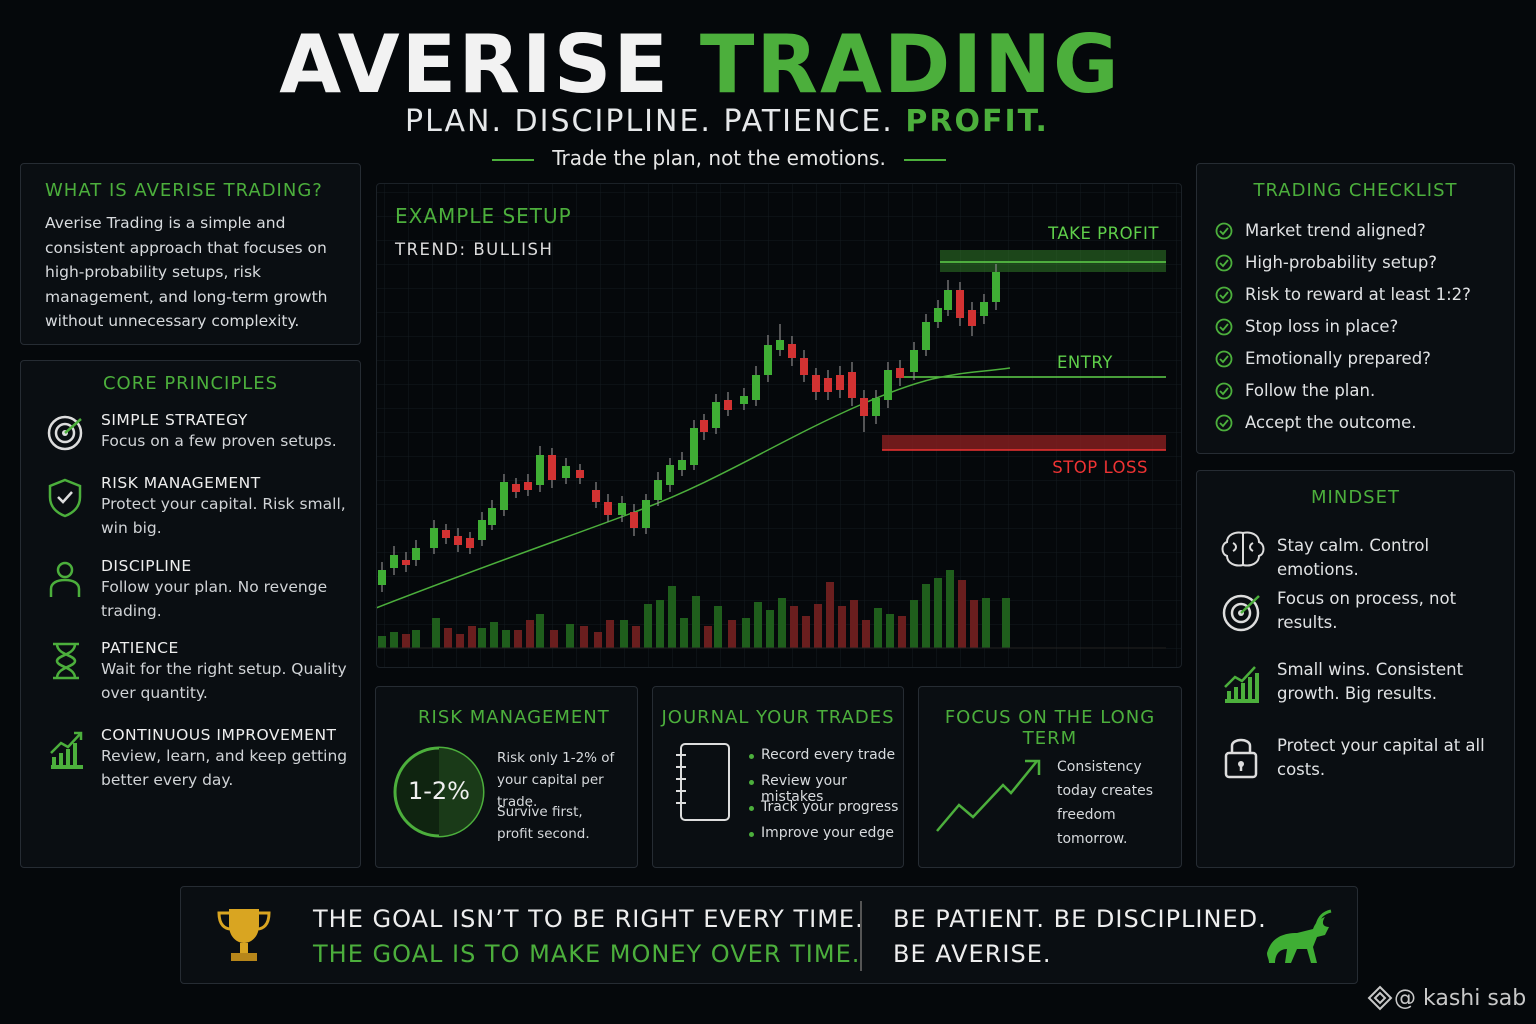 Image resolution: width=1536 pixels, height=1024 pixels. What do you see at coordinates (1460, 998) in the screenshot?
I see `watermark-text: @ kashi sab` at bounding box center [1460, 998].